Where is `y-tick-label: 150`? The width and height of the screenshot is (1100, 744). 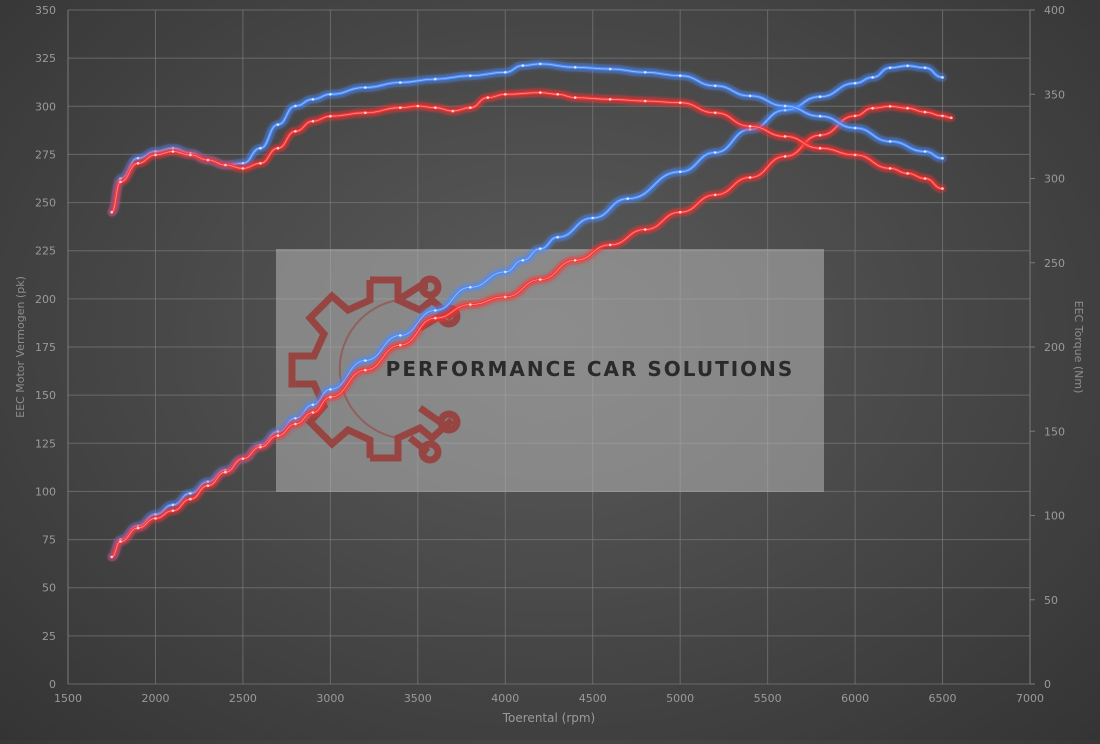
y-tick-label: 150 is located at coordinates (45, 395).